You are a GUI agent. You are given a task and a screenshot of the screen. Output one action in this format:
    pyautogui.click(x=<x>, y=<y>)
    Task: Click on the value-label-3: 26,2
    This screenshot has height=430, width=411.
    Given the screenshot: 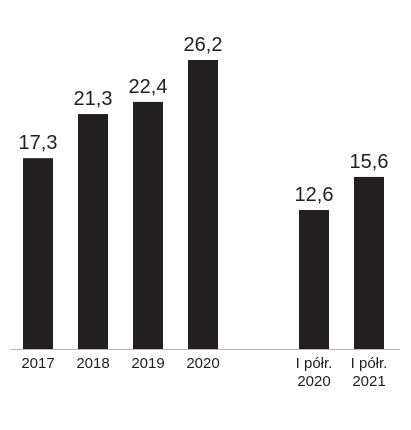 What is the action you would take?
    pyautogui.click(x=203, y=45)
    